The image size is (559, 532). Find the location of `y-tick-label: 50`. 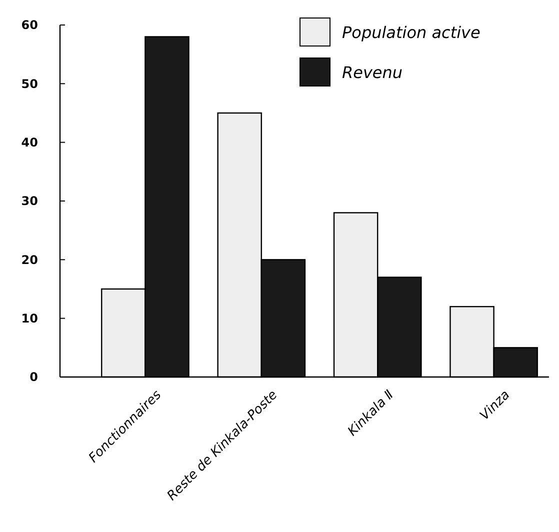

y-tick-label: 50 is located at coordinates (29, 83).